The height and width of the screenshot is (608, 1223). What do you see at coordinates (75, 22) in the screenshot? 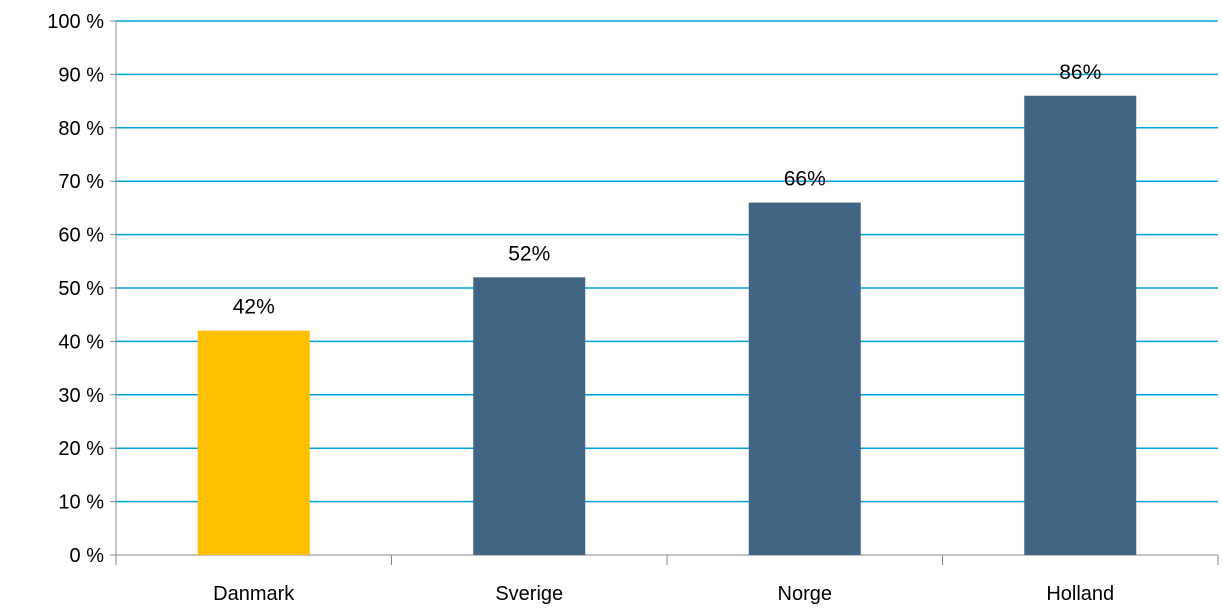
I see `y-tick-label: 100 %` at bounding box center [75, 22].